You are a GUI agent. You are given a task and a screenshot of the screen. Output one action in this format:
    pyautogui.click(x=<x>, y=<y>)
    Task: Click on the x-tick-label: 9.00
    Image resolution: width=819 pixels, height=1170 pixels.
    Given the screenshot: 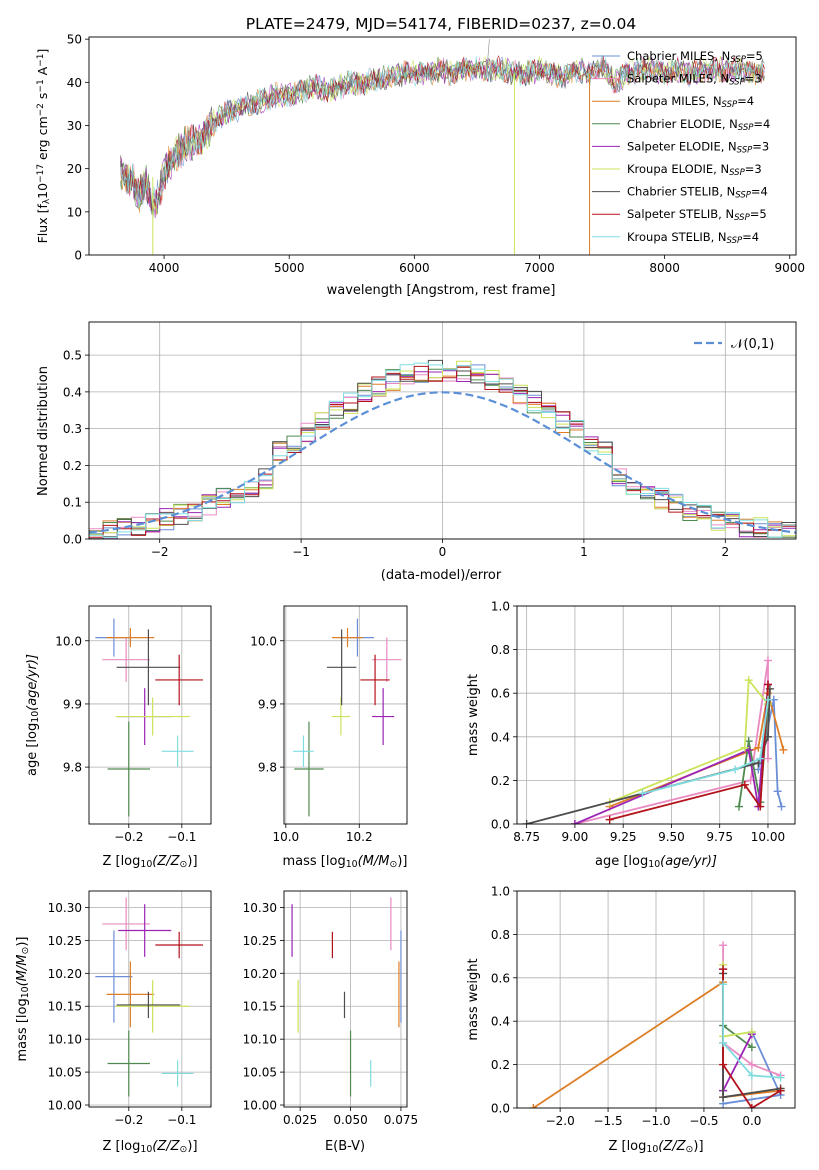 What is the action you would take?
    pyautogui.click(x=575, y=837)
    